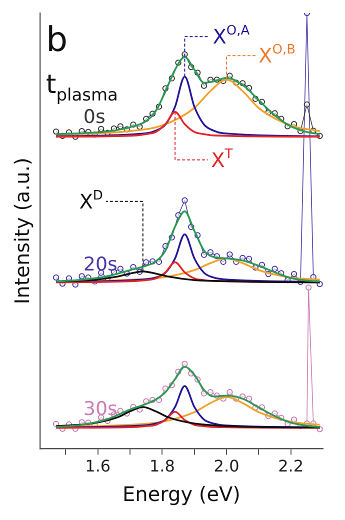 Image resolution: width=345 pixels, height=520 pixels. What do you see at coordinates (162, 466) in the screenshot?
I see `x-tick-label: 1.8` at bounding box center [162, 466].